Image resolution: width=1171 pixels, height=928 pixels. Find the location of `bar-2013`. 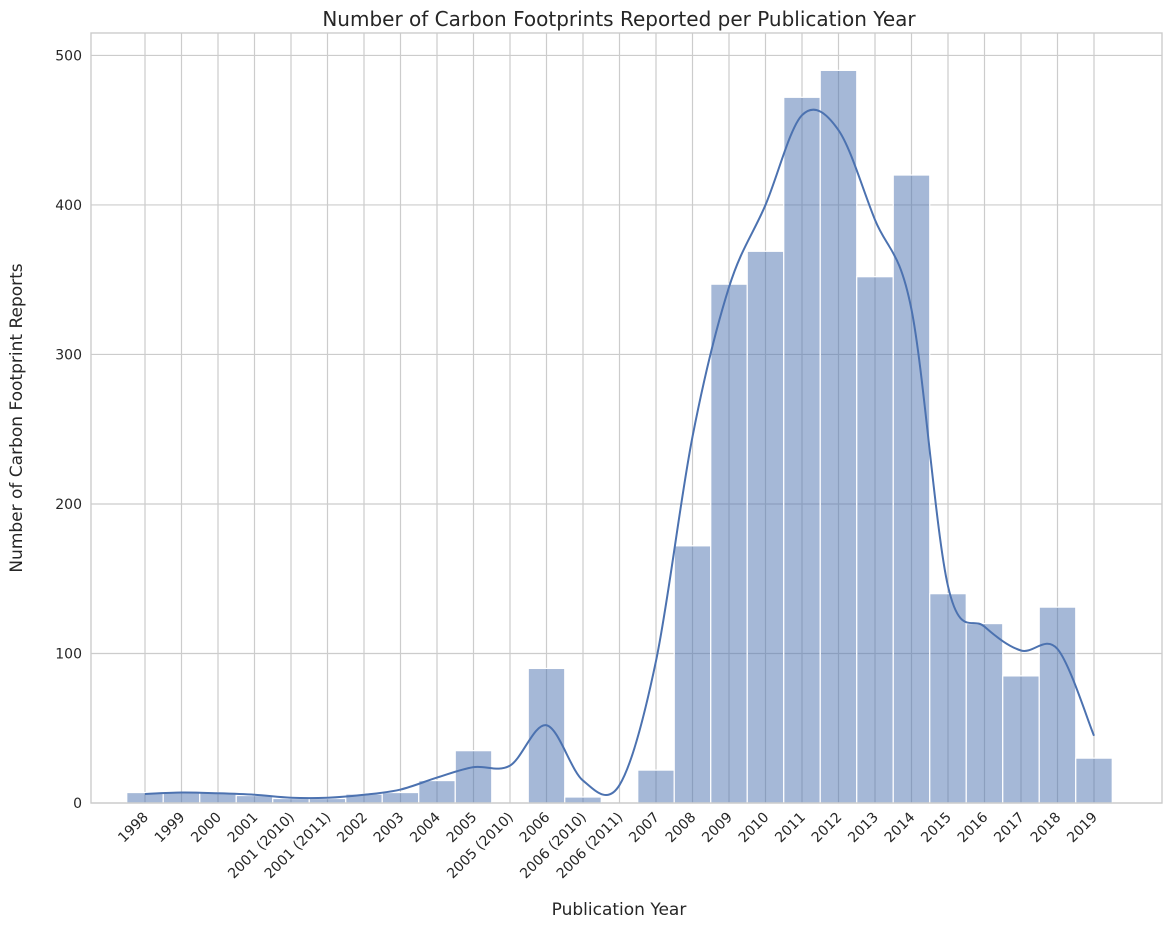

bar-2013 is located at coordinates (875, 540).